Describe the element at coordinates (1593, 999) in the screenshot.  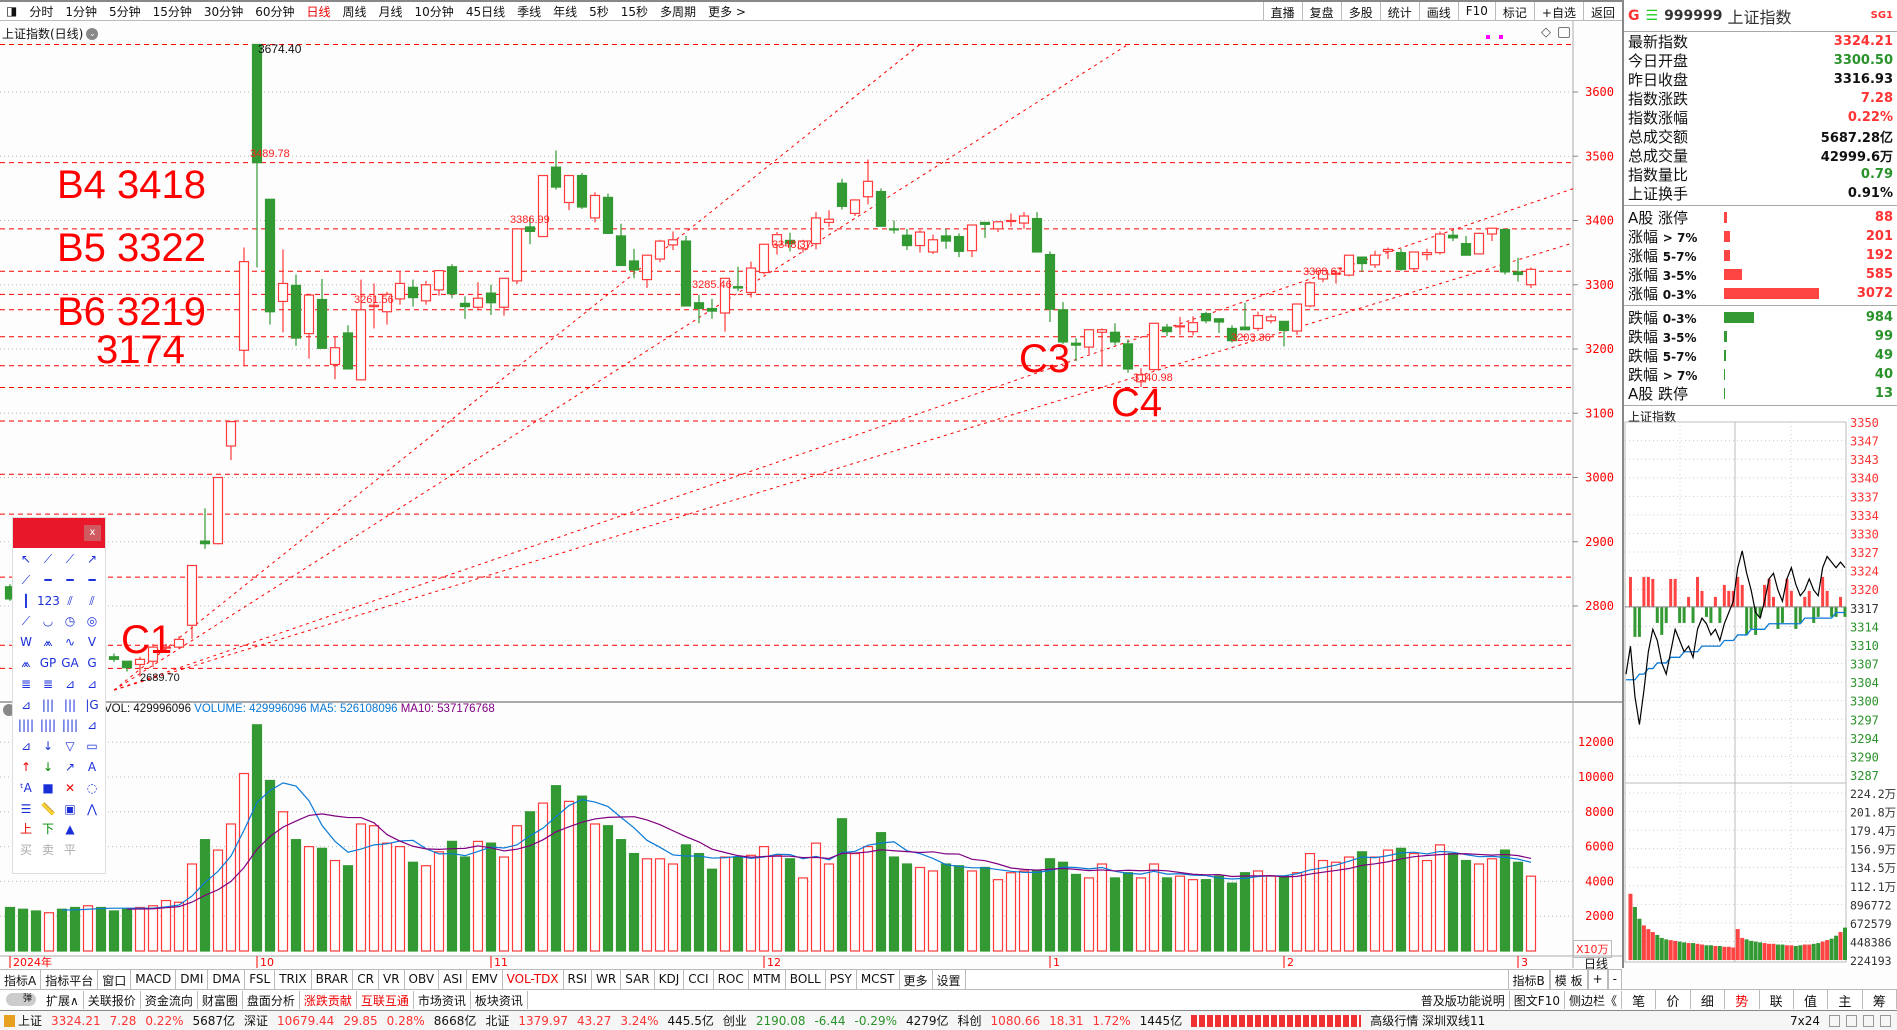
I see `side-link: 侧边栏《` at that location.